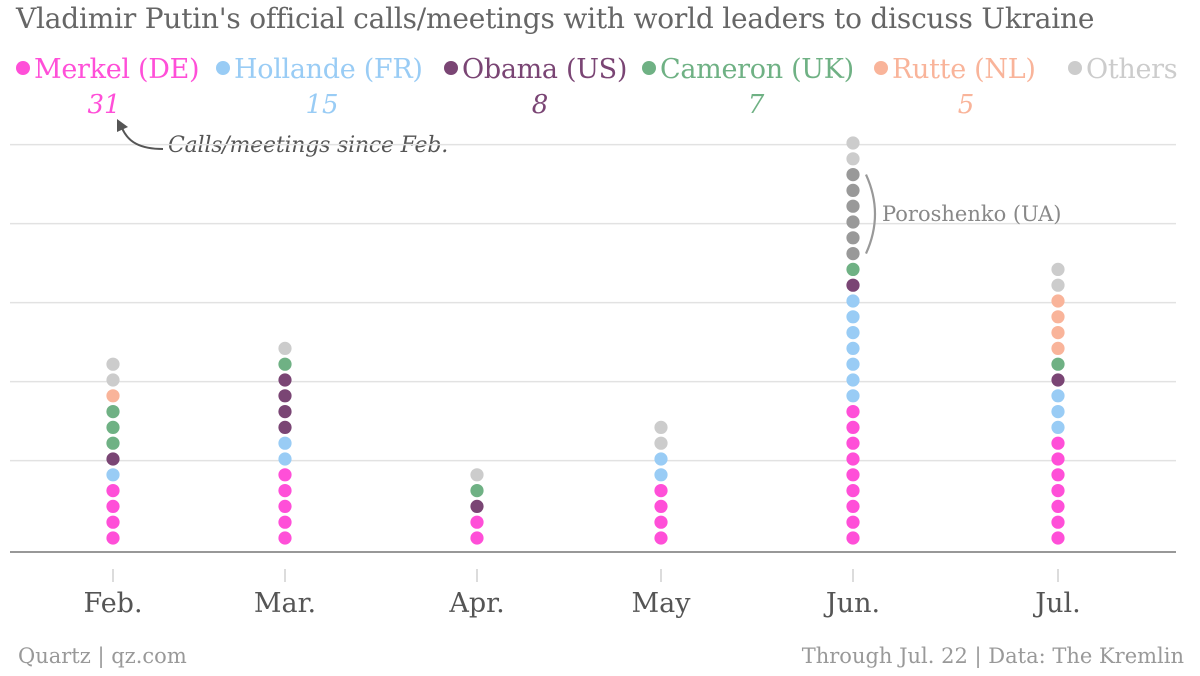  What do you see at coordinates (112, 603) in the screenshot?
I see `x-tick-label: Feb.` at bounding box center [112, 603].